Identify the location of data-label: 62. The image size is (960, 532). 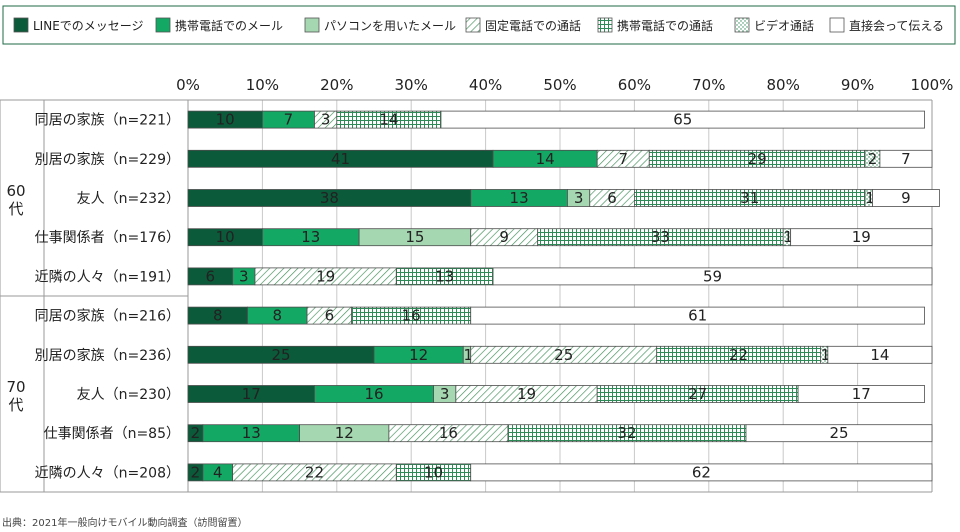
(701, 472).